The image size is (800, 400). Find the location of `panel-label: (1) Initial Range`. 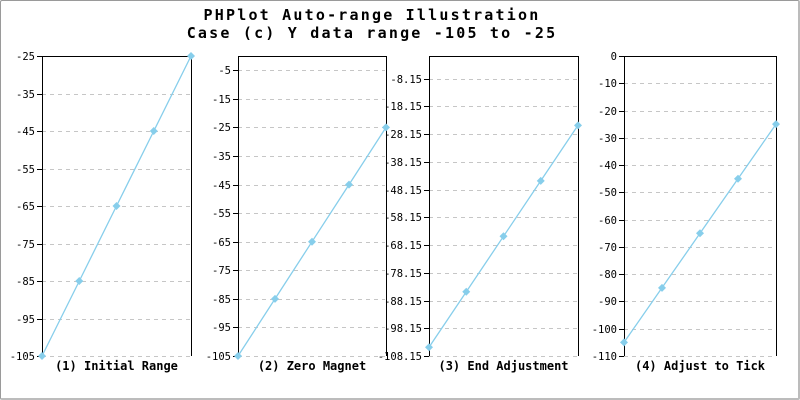

panel-label: (1) Initial Range is located at coordinates (116, 366).